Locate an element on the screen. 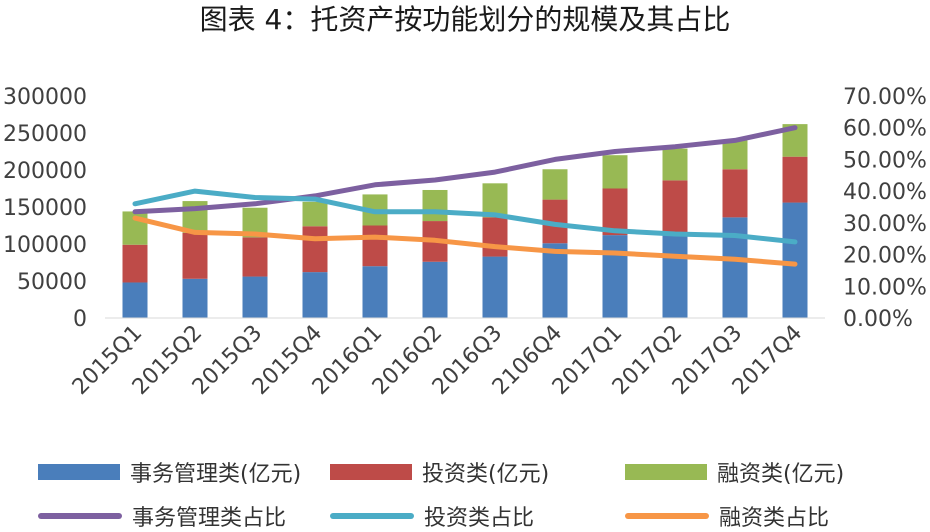 The height and width of the screenshot is (532, 930). right-axis-tick-label: 70.00% is located at coordinates (885, 97).